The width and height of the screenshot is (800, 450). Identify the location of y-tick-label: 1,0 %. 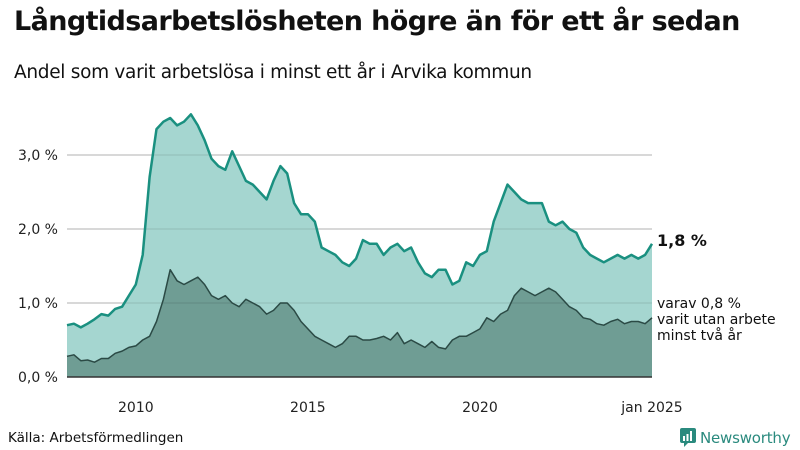
(38, 304).